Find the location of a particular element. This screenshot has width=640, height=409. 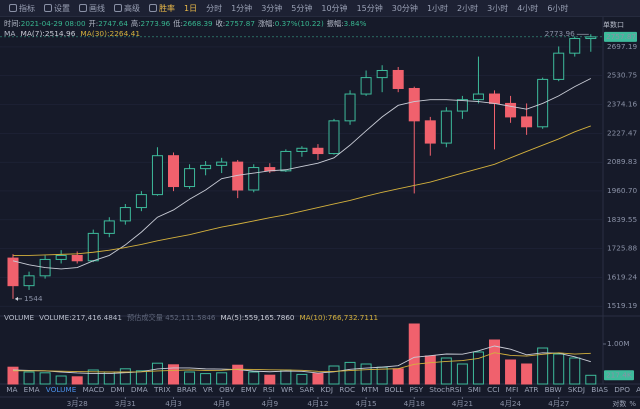

interval-button: 15分钟 is located at coordinates (369, 8).